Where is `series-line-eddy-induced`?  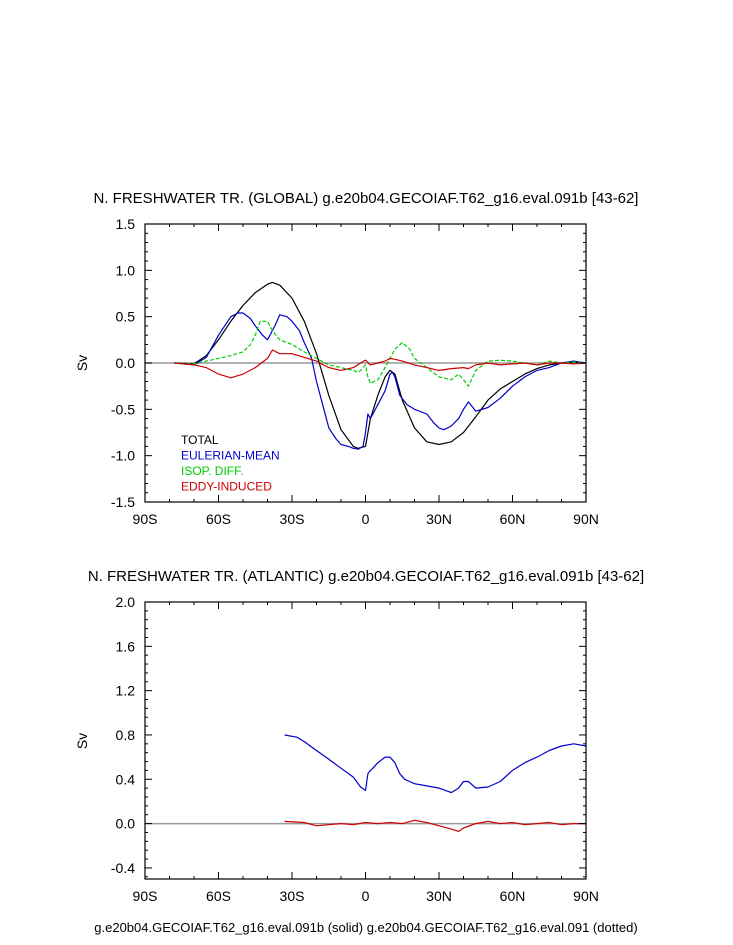
series-line-eddy-induced is located at coordinates (380, 364).